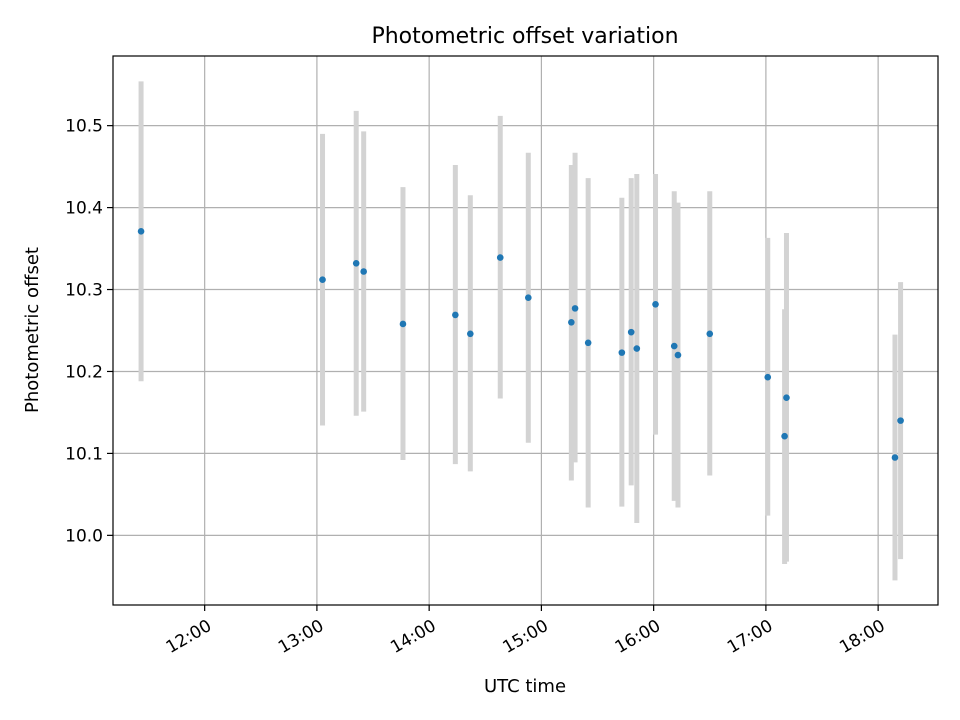 The height and width of the screenshot is (720, 960). I want to click on x-tick-label: 18:00, so click(862, 637).